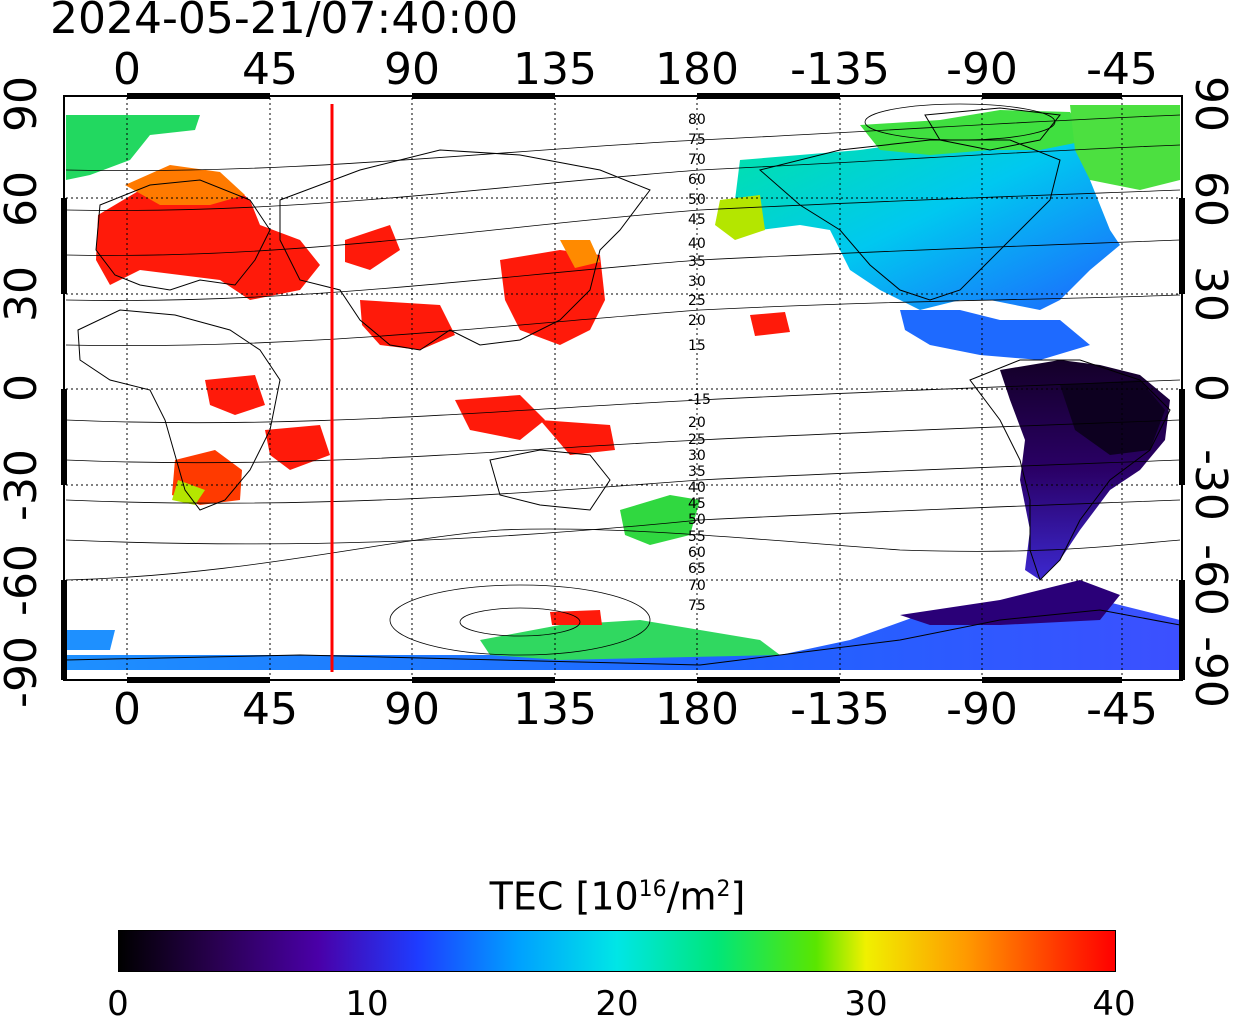 The width and height of the screenshot is (1235, 1024). I want to click on top-x-tick: 135, so click(555, 69).